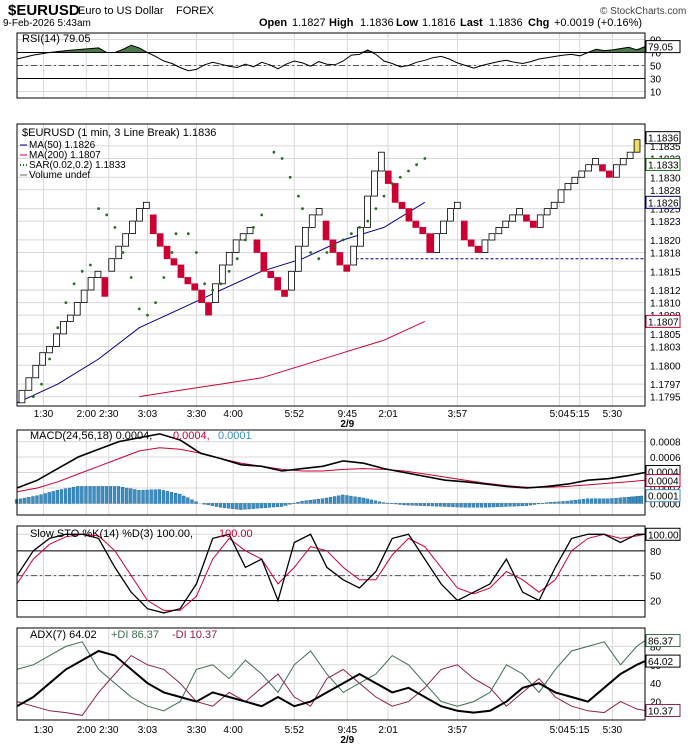 This screenshot has height=748, width=700. I want to click on last-value: 1.1836, so click(506, 23).